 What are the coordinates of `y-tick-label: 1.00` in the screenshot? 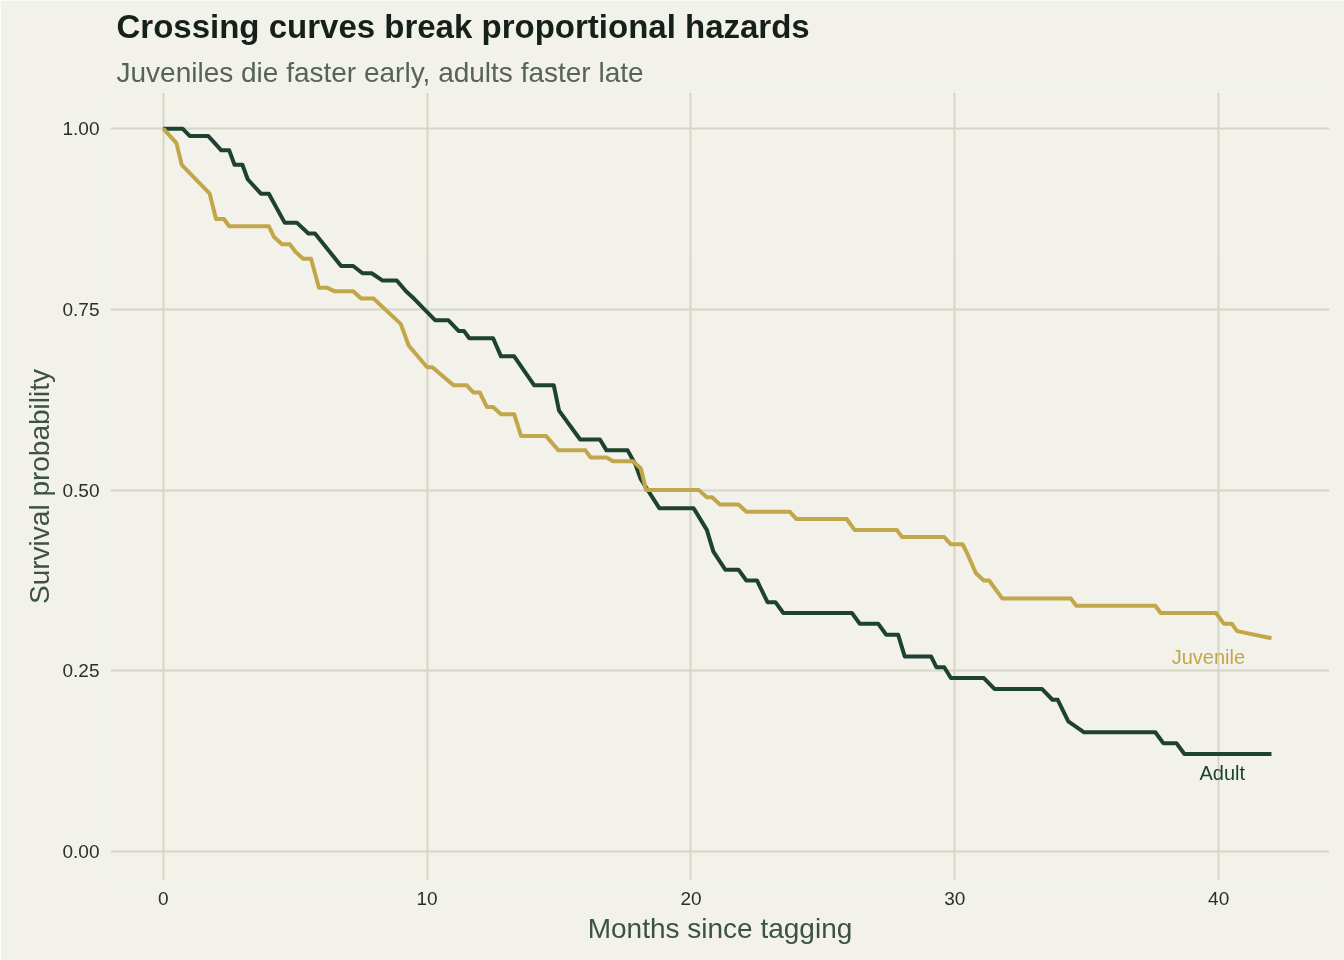 It's located at (81, 129).